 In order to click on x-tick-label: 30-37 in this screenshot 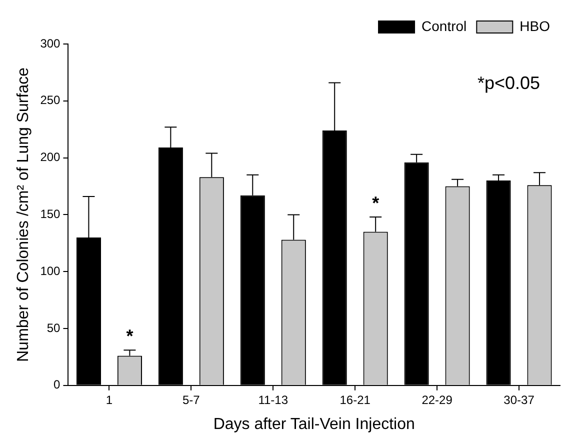, I will do `click(519, 399)`.